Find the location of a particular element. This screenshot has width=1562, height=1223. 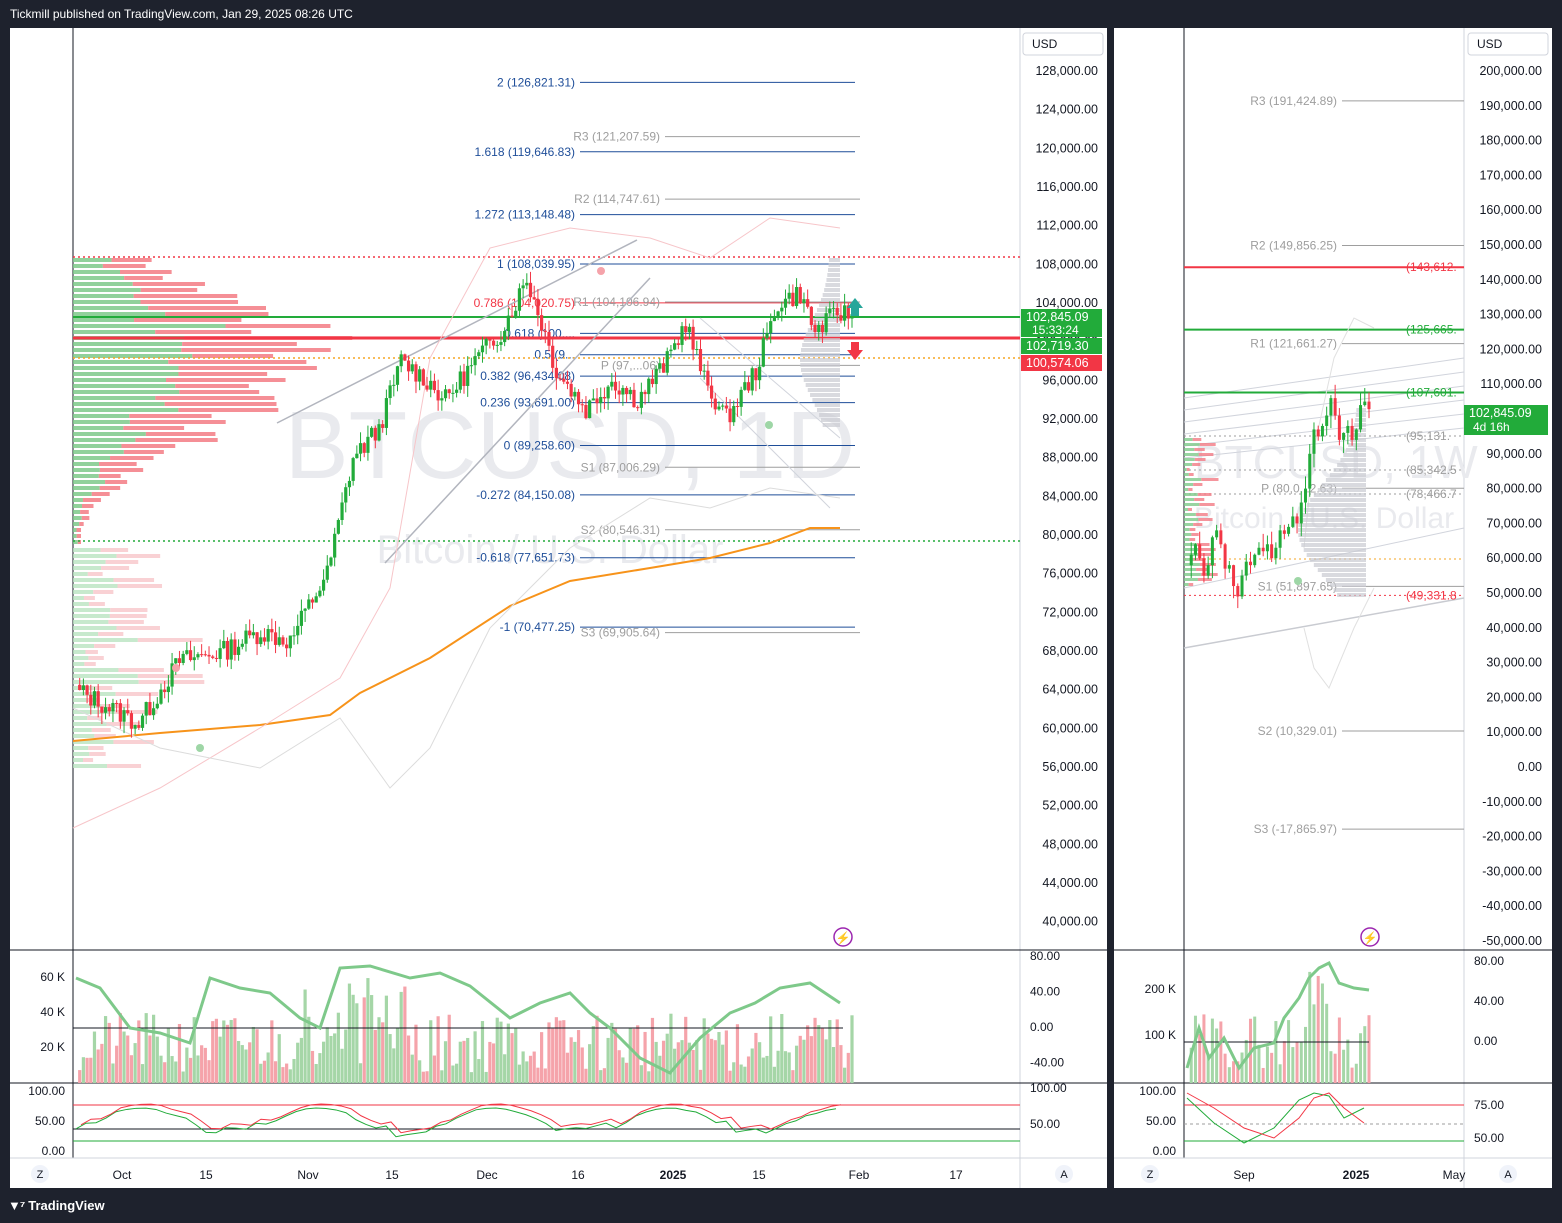

volume-tick-label: 40 K is located at coordinates (52, 1012).